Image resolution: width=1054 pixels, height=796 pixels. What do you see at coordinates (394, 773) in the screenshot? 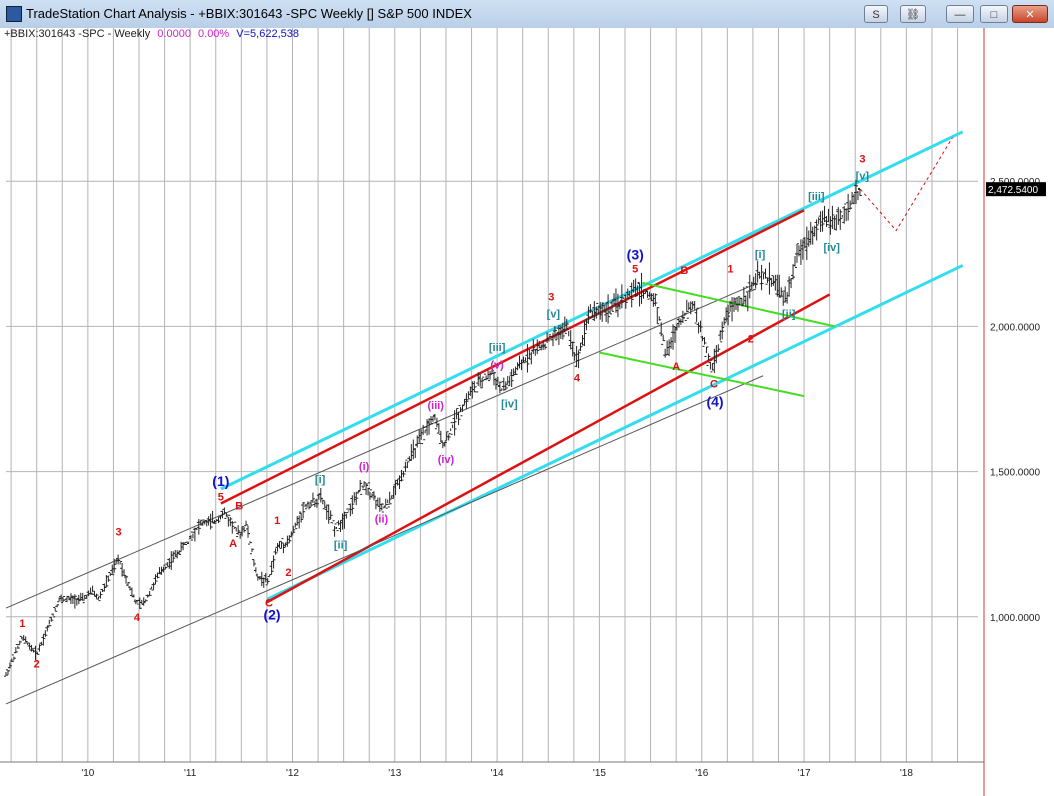
I see `x-tick-label: '13` at bounding box center [394, 773].